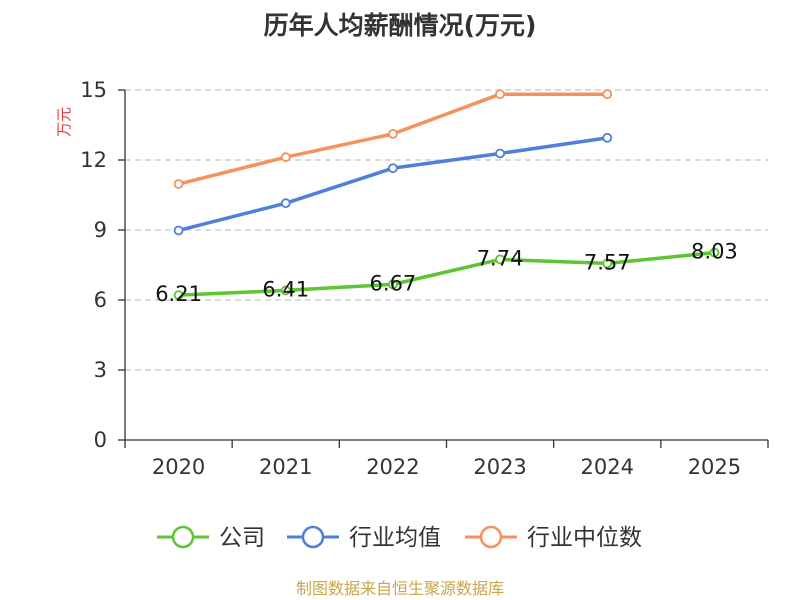  I want to click on y-tick-label: 12, so click(93, 160).